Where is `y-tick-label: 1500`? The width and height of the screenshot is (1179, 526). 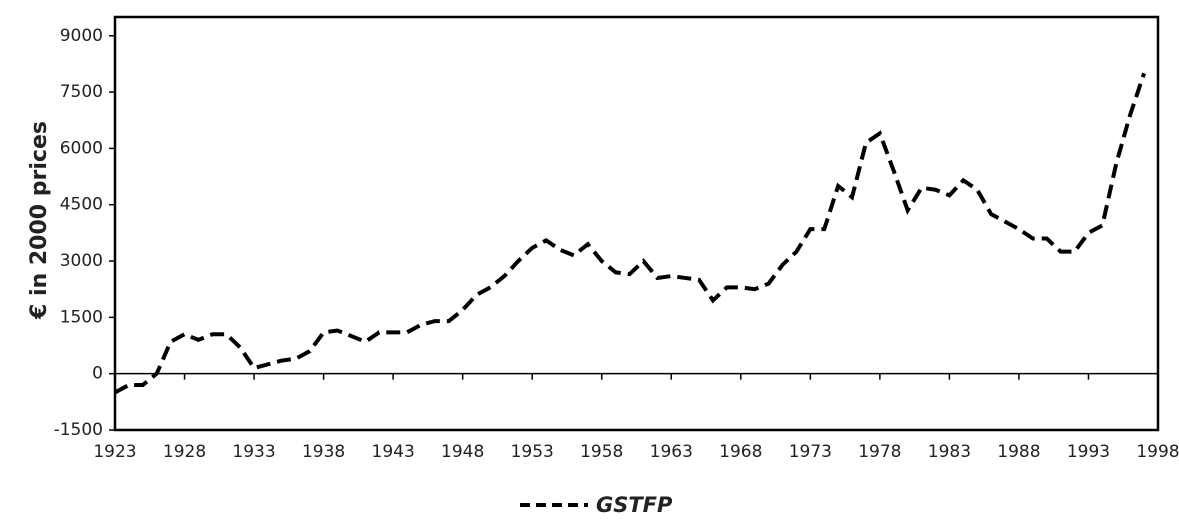
y-tick-label: 1500 is located at coordinates (81, 317).